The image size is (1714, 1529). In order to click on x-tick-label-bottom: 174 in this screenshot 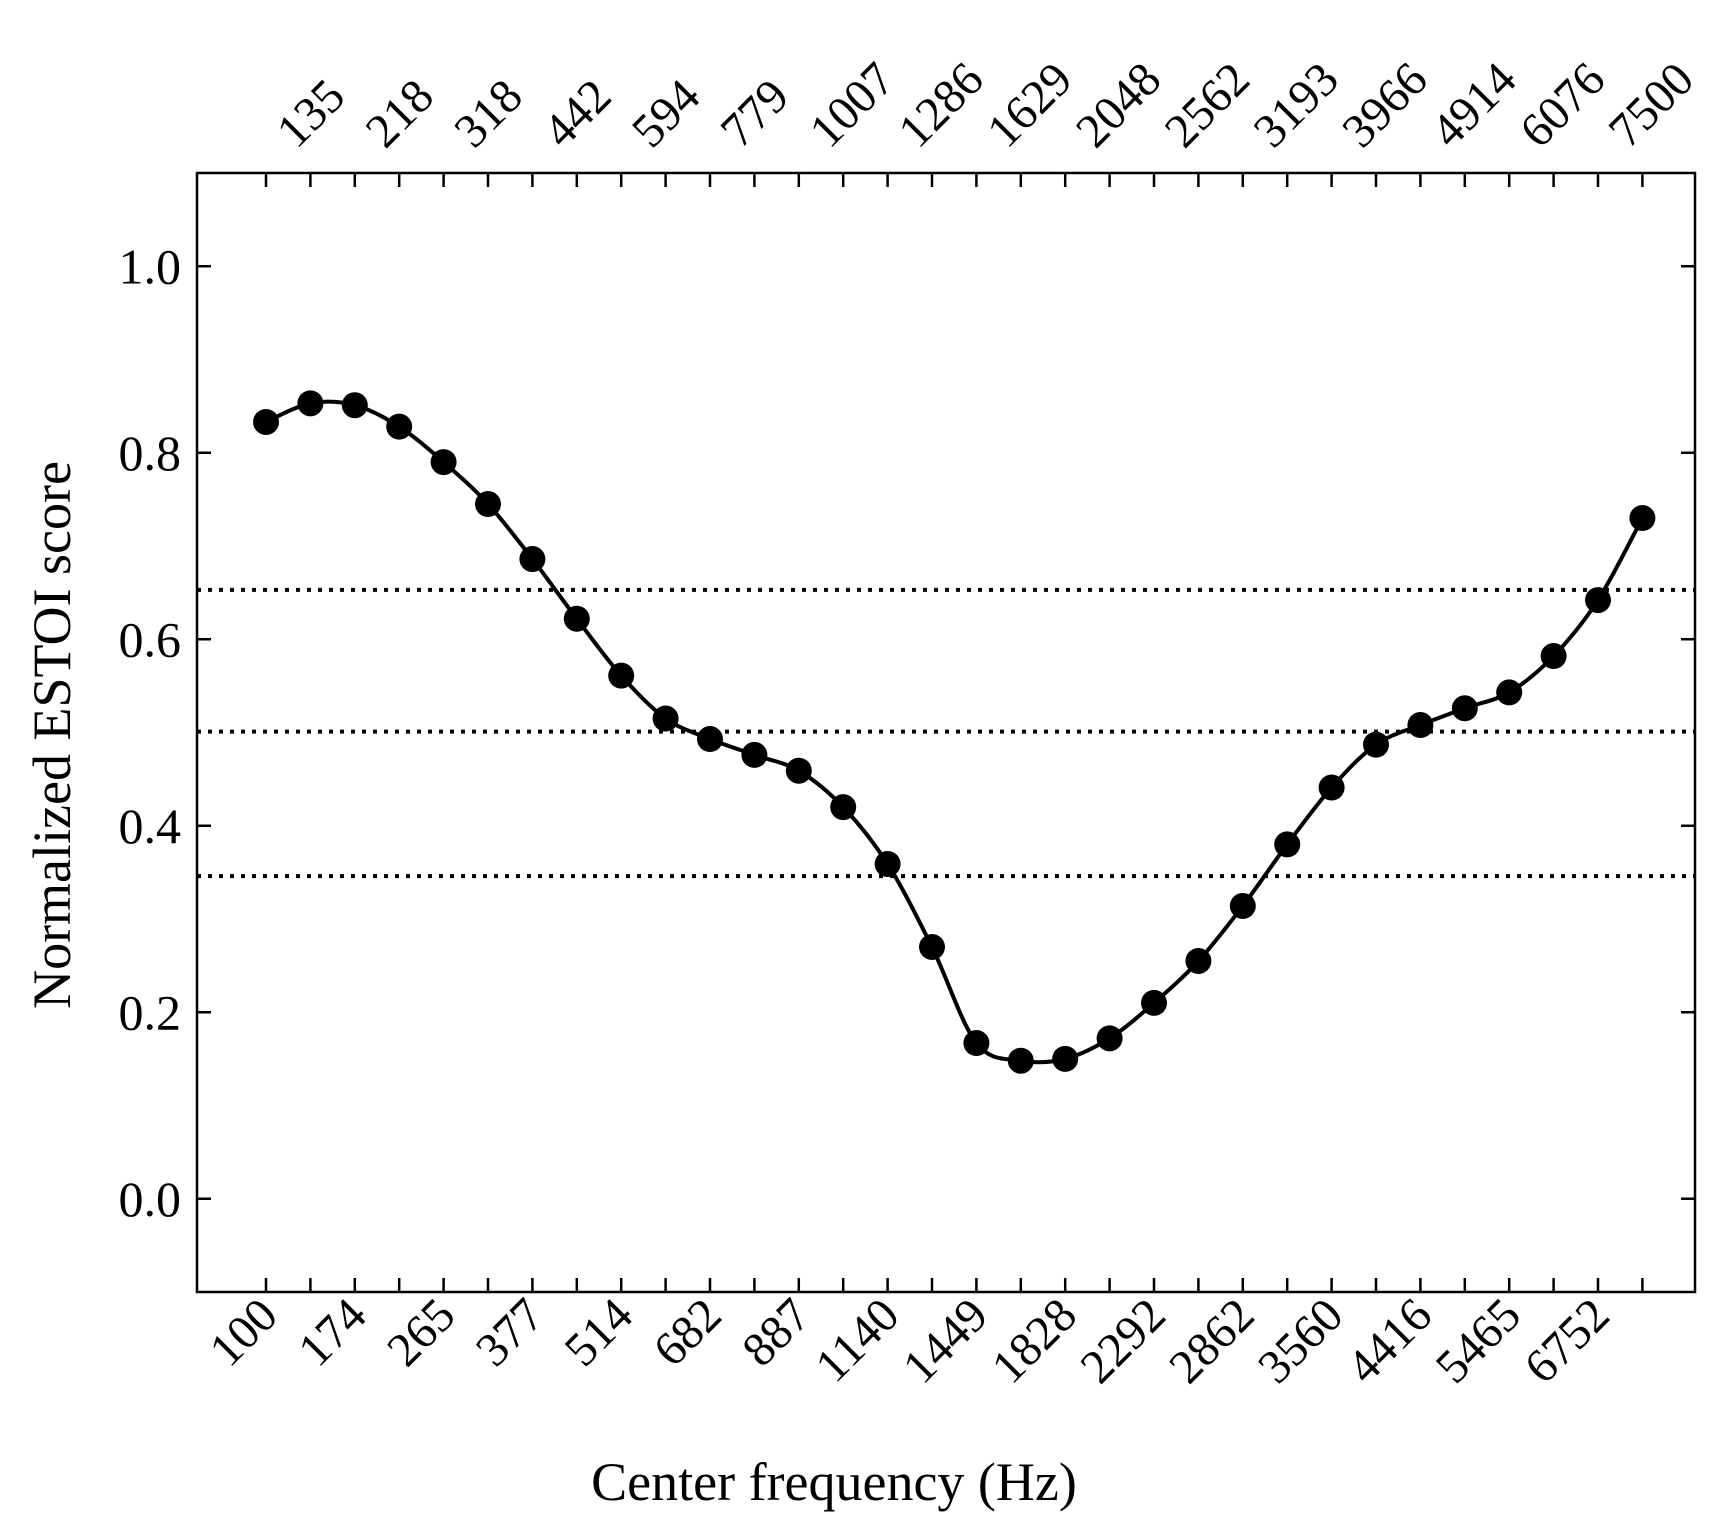, I will do `click(332, 1332)`.